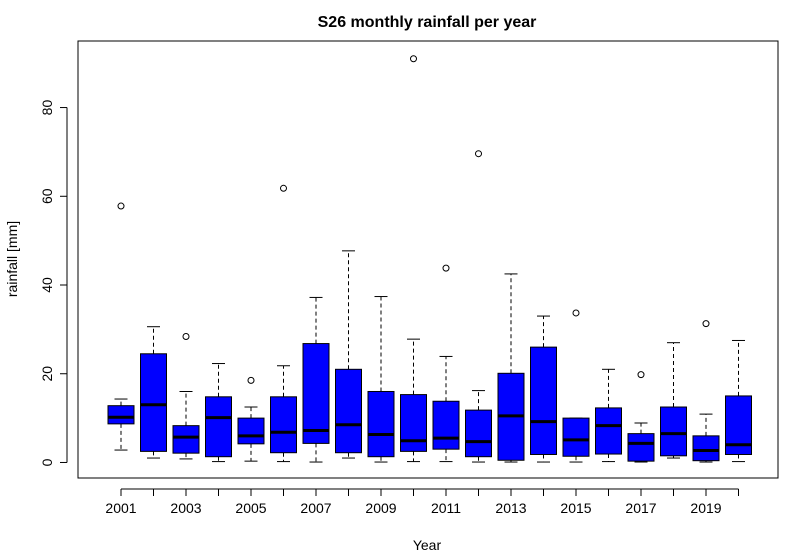 The width and height of the screenshot is (800, 557). I want to click on box-2014, so click(543, 389).